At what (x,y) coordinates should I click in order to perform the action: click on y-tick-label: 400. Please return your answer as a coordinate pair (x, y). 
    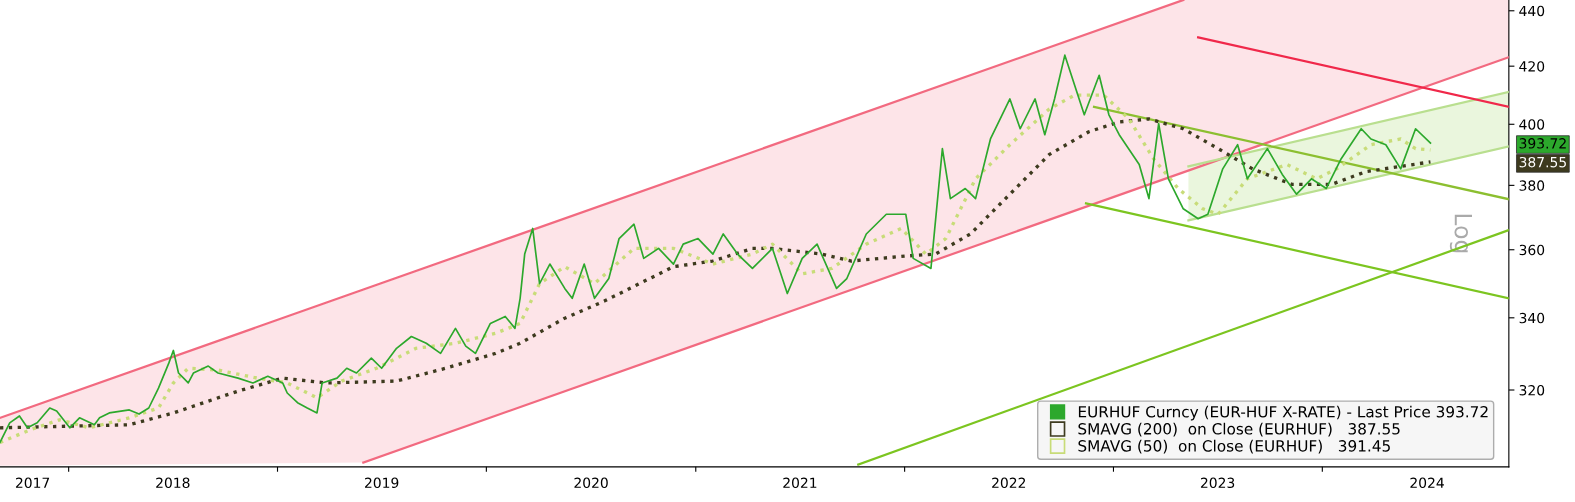
    Looking at the image, I should click on (1532, 124).